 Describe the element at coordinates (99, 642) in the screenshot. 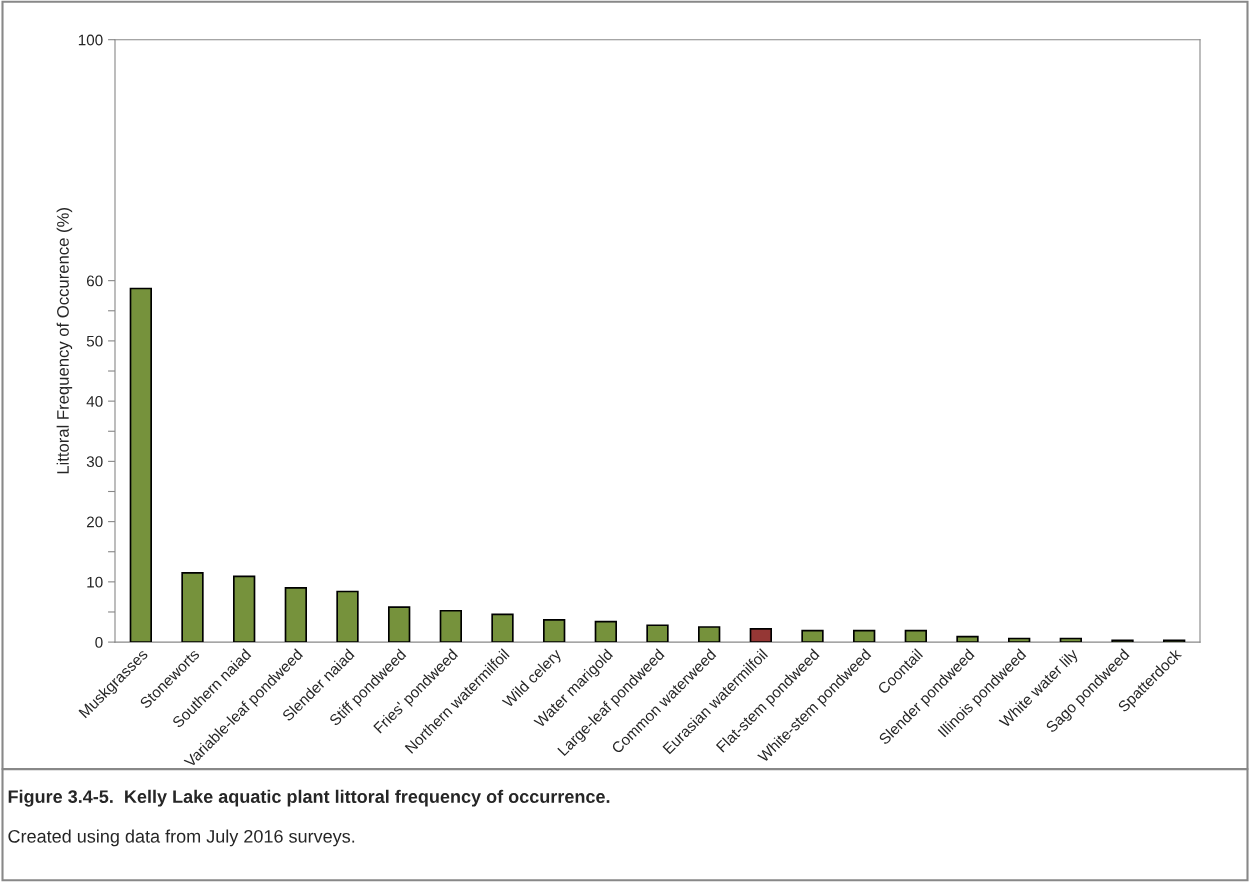

I see `y-tick-label: 0` at that location.